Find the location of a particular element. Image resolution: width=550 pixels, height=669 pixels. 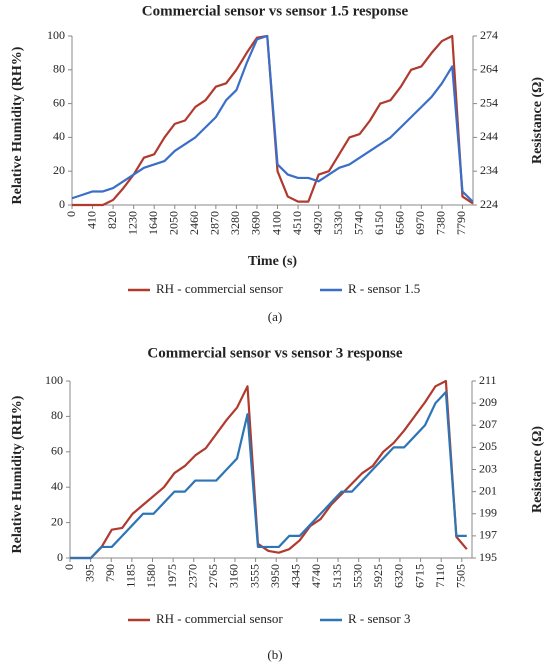

x-tick-label: 7505 is located at coordinates (461, 576).